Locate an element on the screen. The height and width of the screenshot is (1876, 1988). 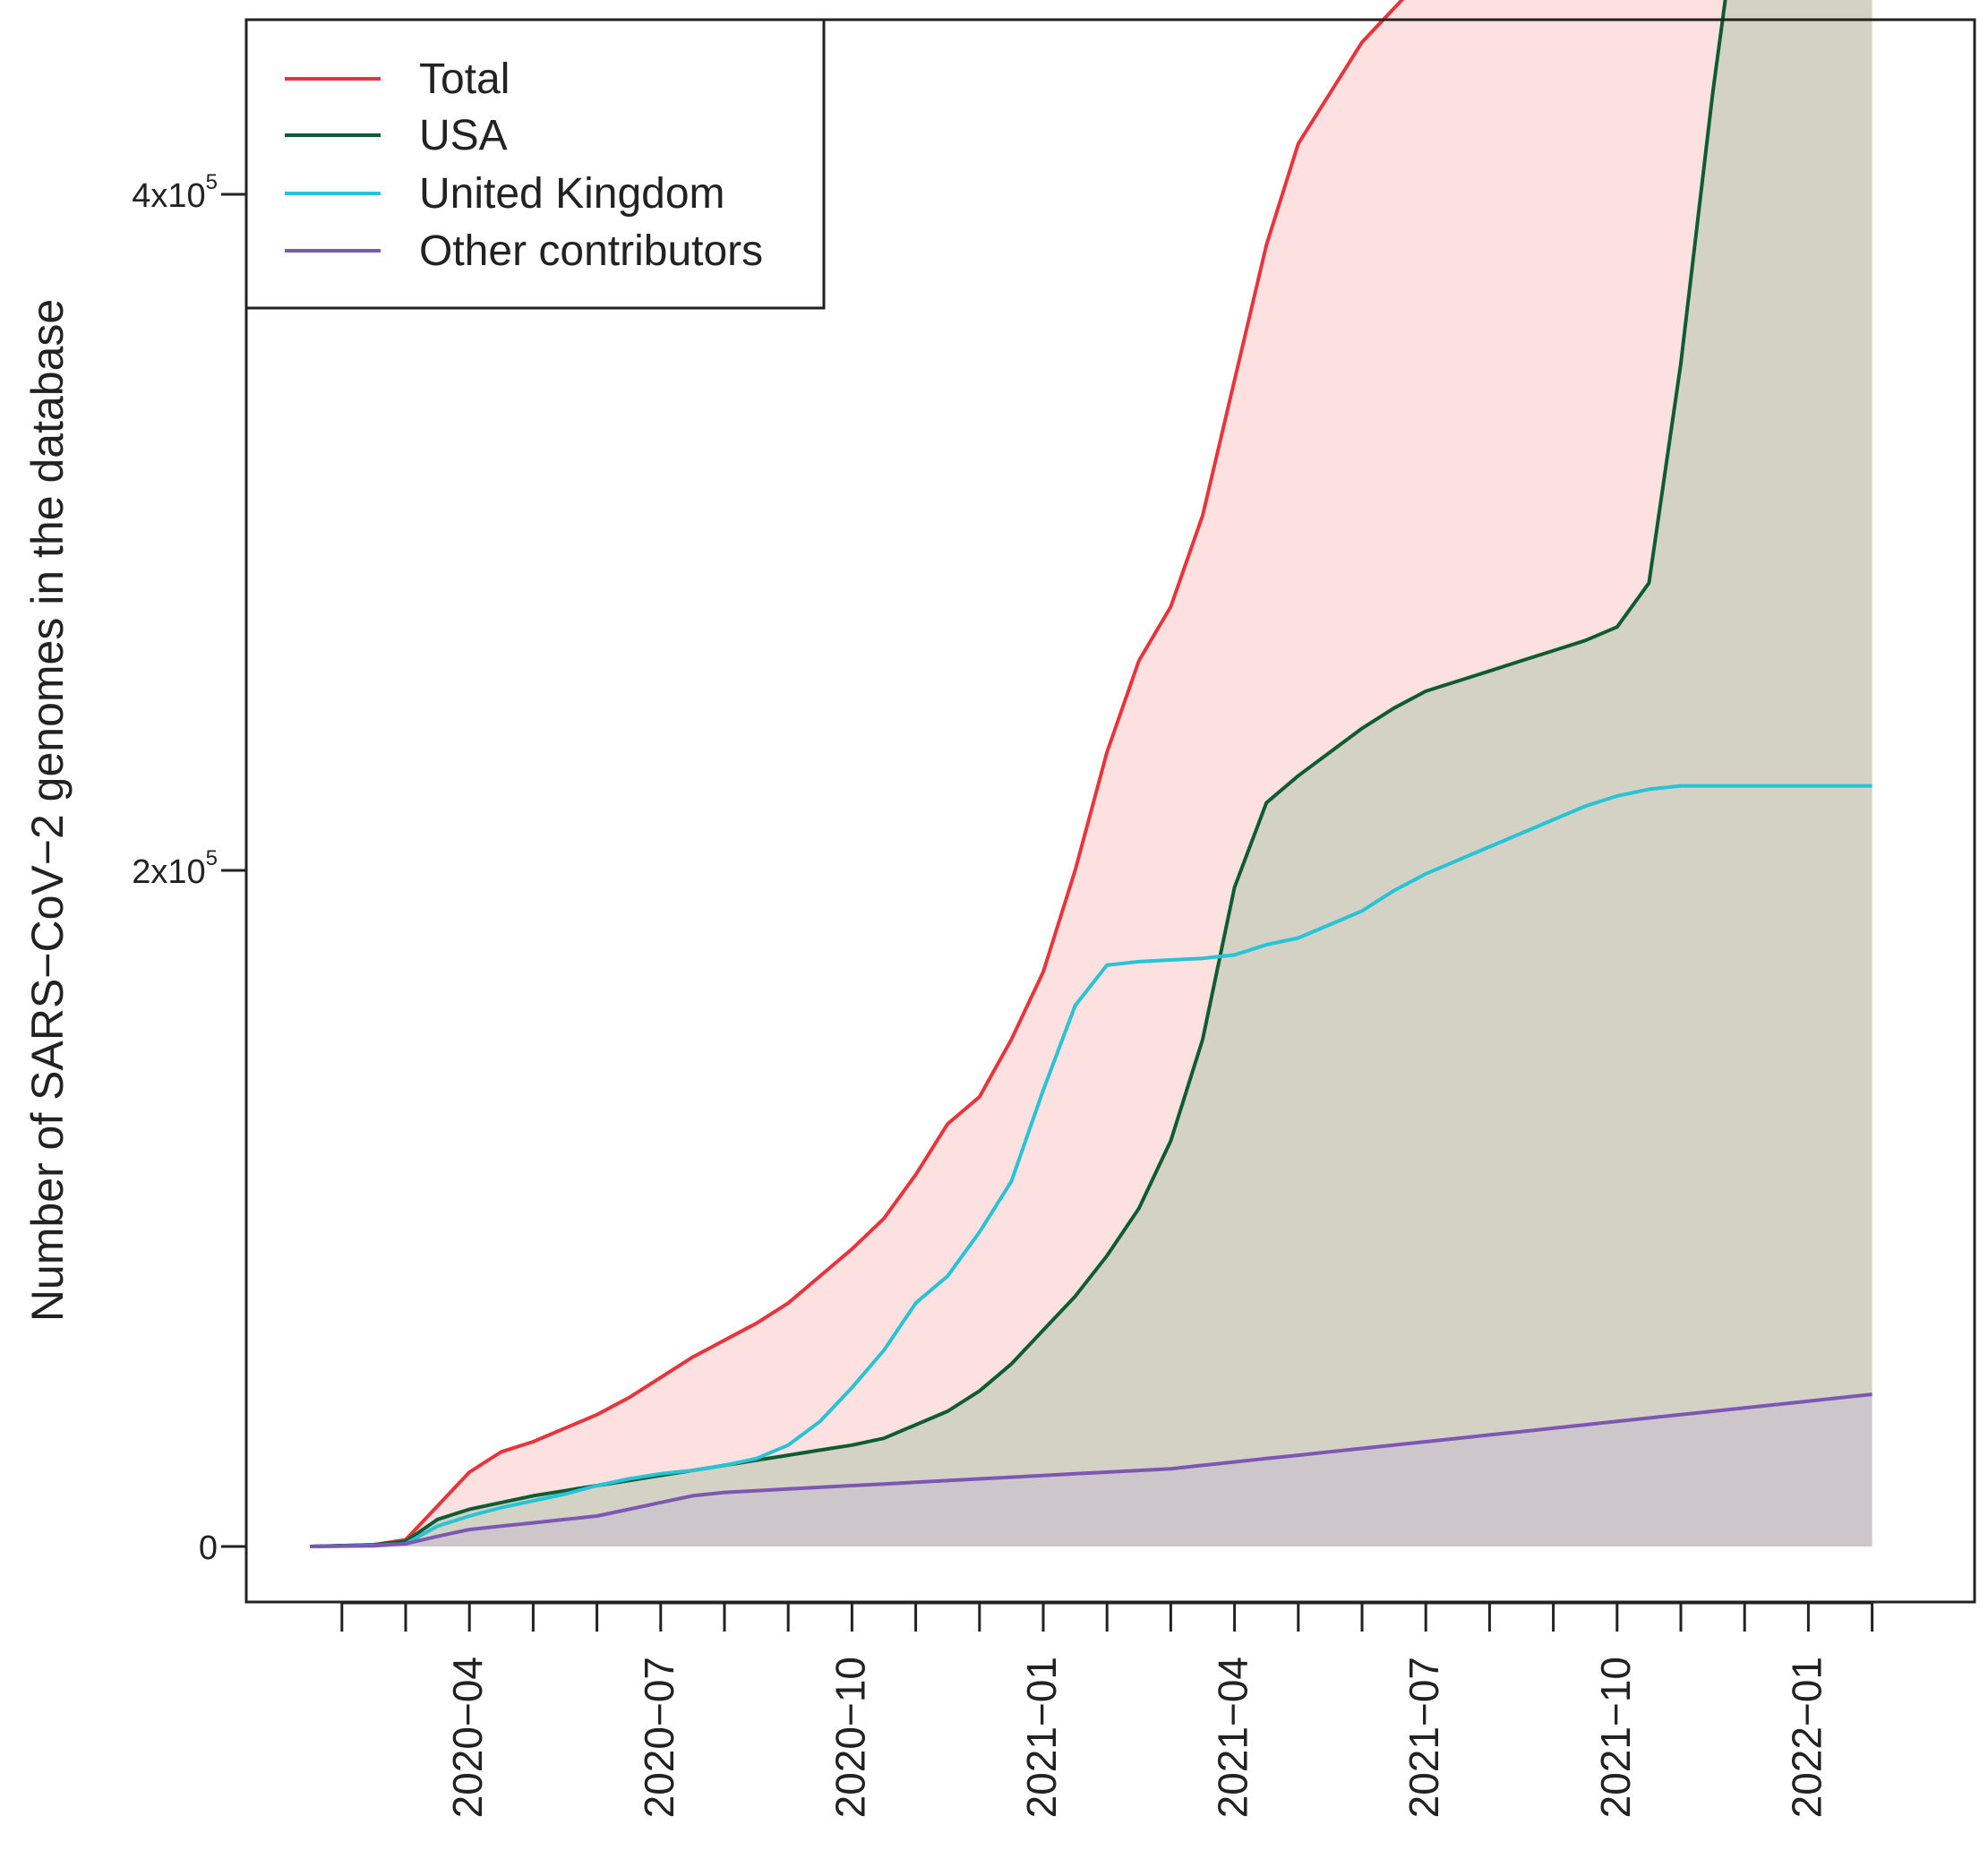
y-tick-label: 2x10⁵ is located at coordinates (175, 868).